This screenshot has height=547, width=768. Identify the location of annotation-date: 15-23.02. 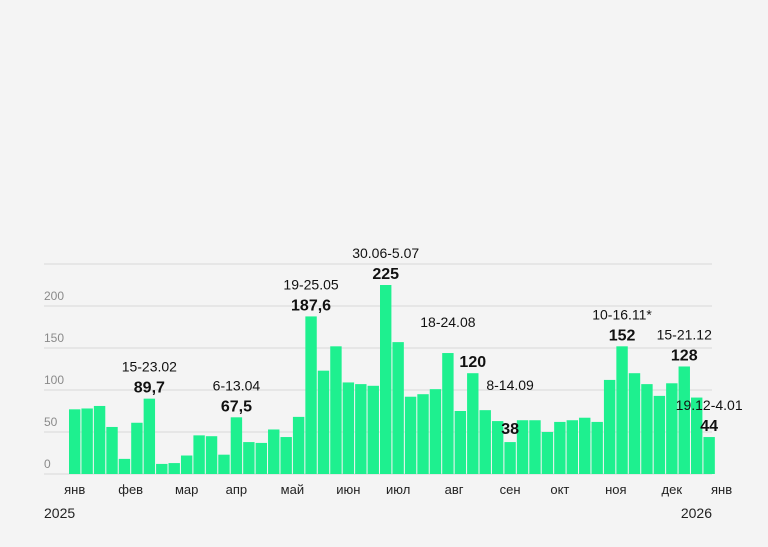
(149, 367).